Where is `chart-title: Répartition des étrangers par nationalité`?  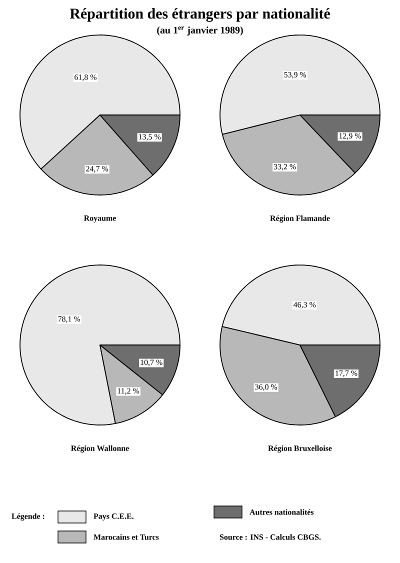
chart-title: Répartition des étrangers par nationalité is located at coordinates (200, 15).